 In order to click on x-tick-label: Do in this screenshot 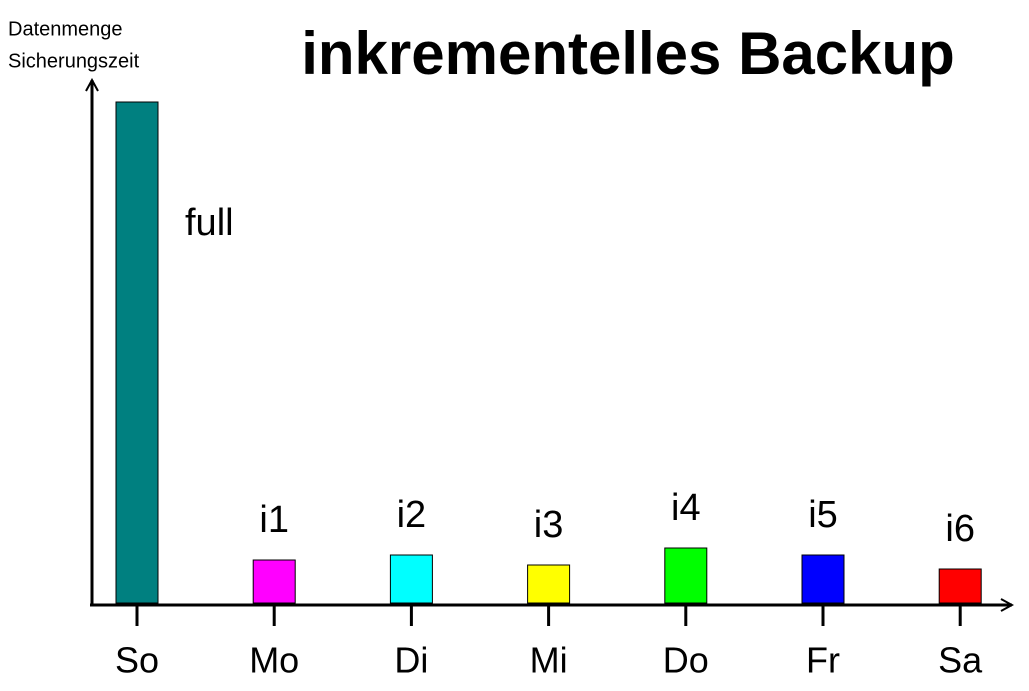, I will do `click(686, 660)`.